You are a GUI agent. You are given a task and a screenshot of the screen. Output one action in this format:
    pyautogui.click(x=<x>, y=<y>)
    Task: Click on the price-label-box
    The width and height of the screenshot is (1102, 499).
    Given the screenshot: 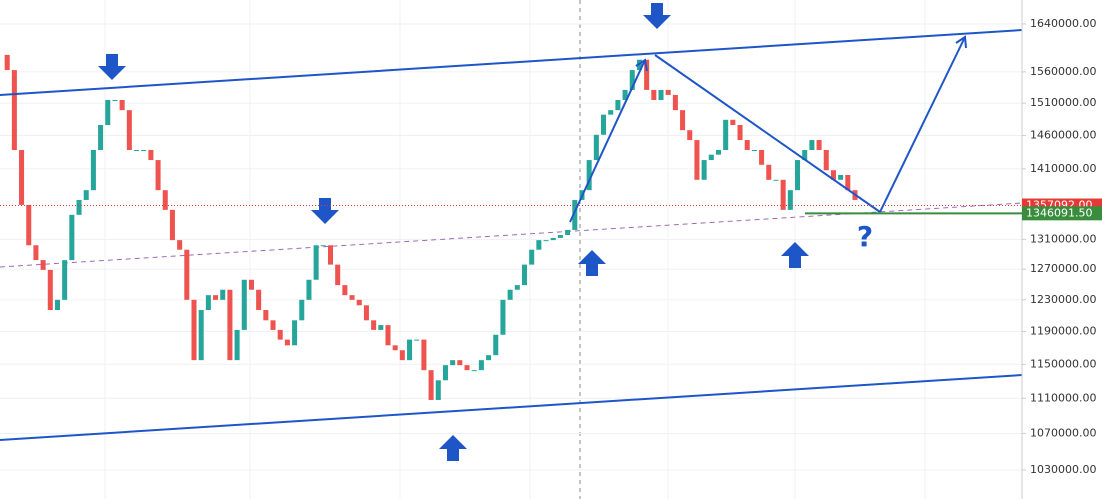 What is the action you would take?
    pyautogui.click(x=1062, y=213)
    